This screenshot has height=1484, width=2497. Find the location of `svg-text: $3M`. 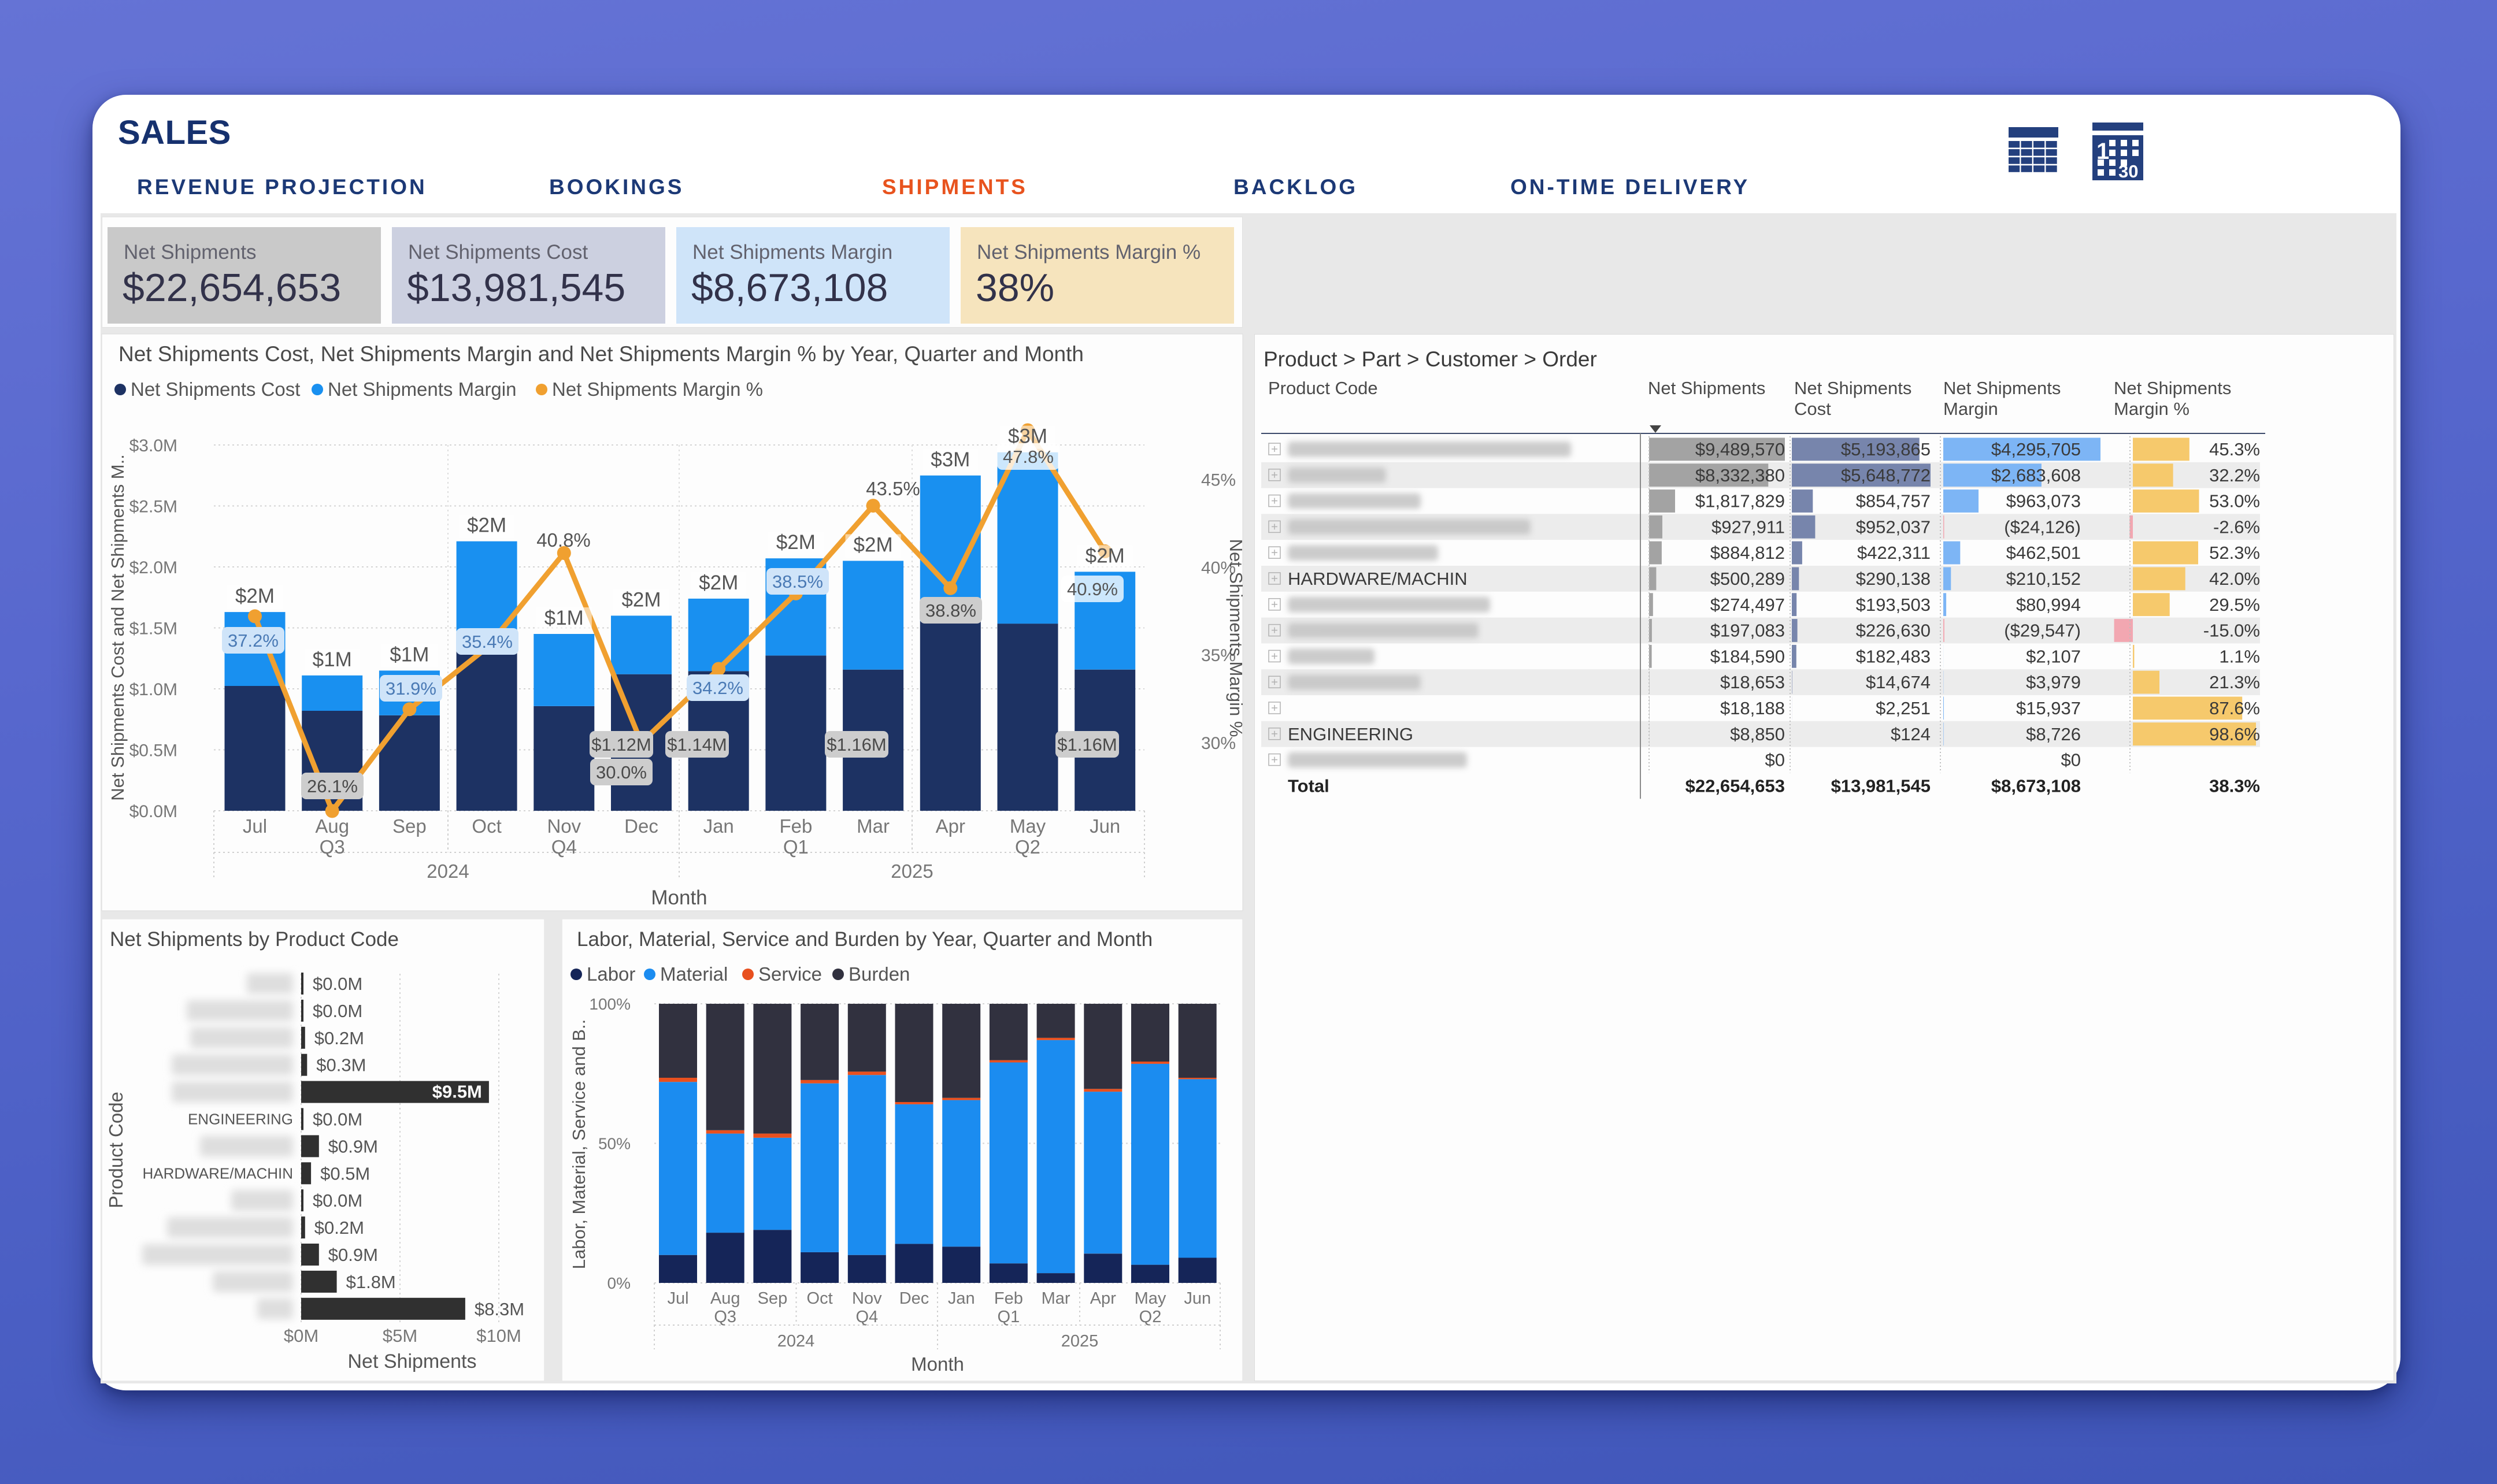

svg-text: $3M is located at coordinates (950, 459).